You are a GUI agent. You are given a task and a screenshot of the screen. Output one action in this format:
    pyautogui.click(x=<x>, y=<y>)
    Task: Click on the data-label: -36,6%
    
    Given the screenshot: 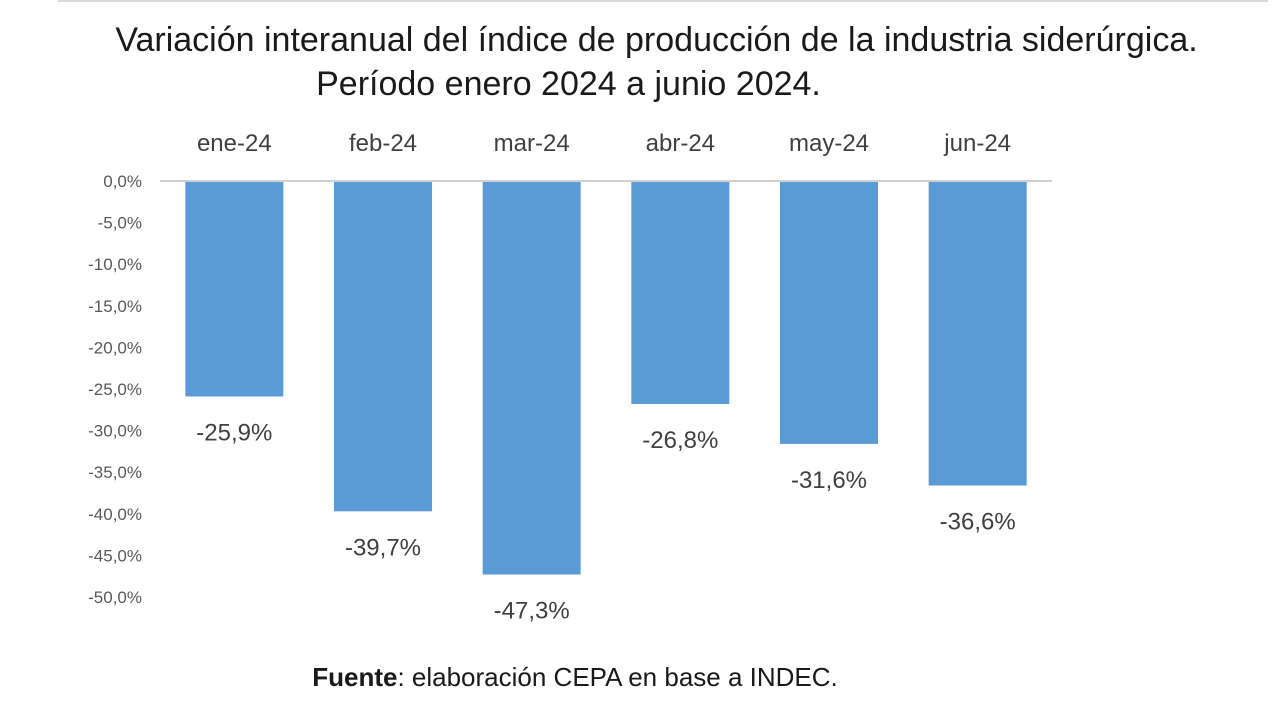 What is the action you would take?
    pyautogui.click(x=978, y=522)
    